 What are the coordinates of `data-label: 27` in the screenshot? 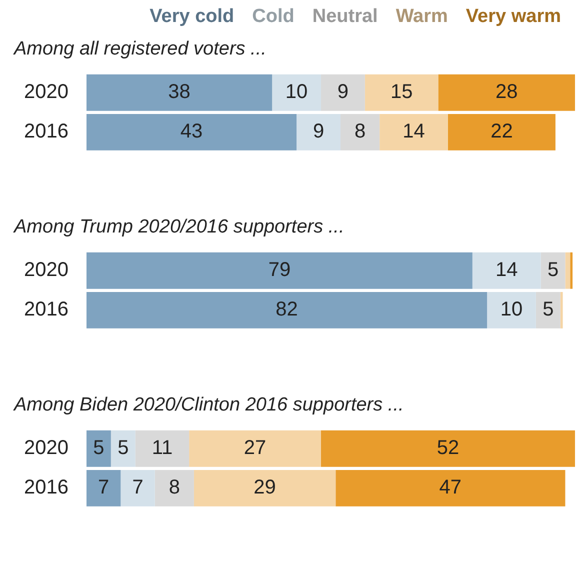 It's located at (255, 448).